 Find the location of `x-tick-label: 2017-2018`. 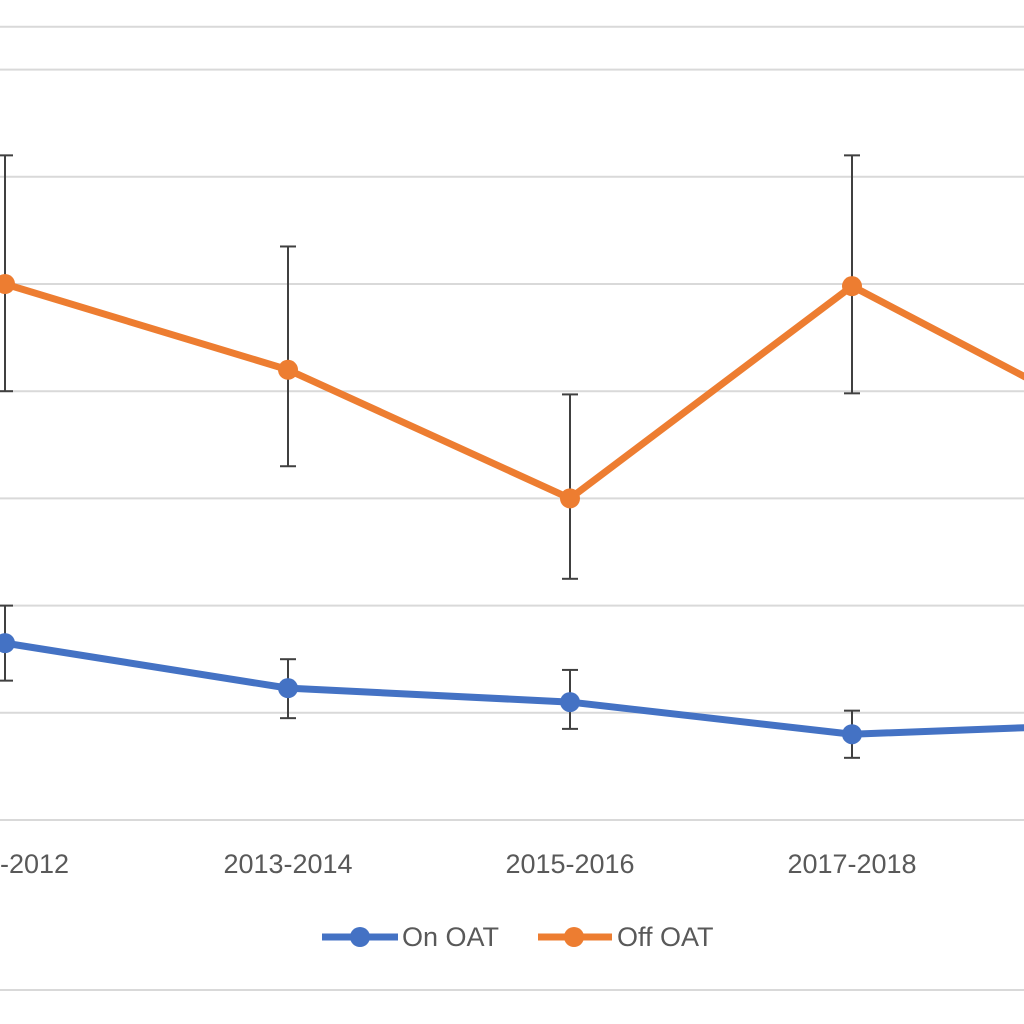

x-tick-label: 2017-2018 is located at coordinates (851, 864).